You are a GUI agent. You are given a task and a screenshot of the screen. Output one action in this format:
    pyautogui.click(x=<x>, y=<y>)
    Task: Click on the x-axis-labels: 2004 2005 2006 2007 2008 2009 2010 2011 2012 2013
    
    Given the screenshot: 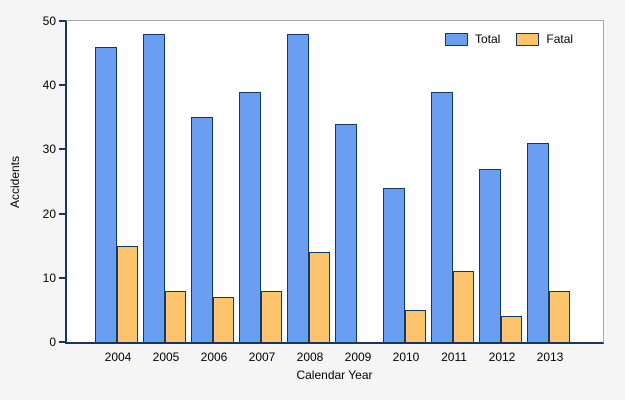 What is the action you would take?
    pyautogui.click(x=312, y=357)
    